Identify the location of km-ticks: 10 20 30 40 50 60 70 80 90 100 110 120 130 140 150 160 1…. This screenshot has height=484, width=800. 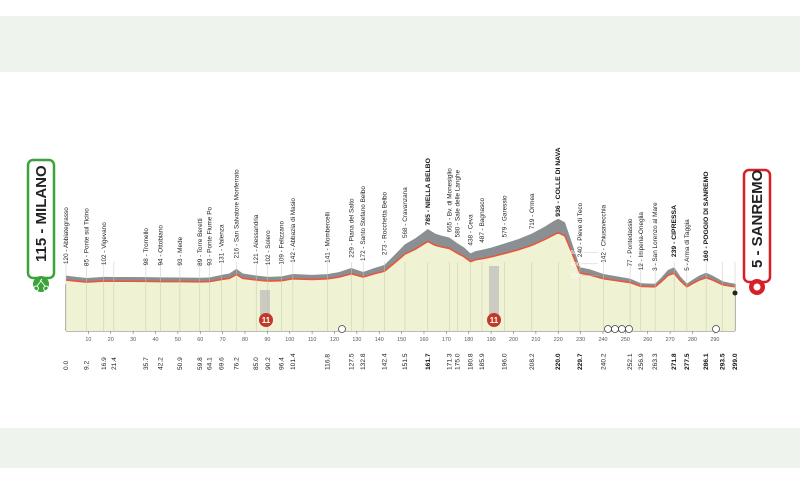
(402, 337).